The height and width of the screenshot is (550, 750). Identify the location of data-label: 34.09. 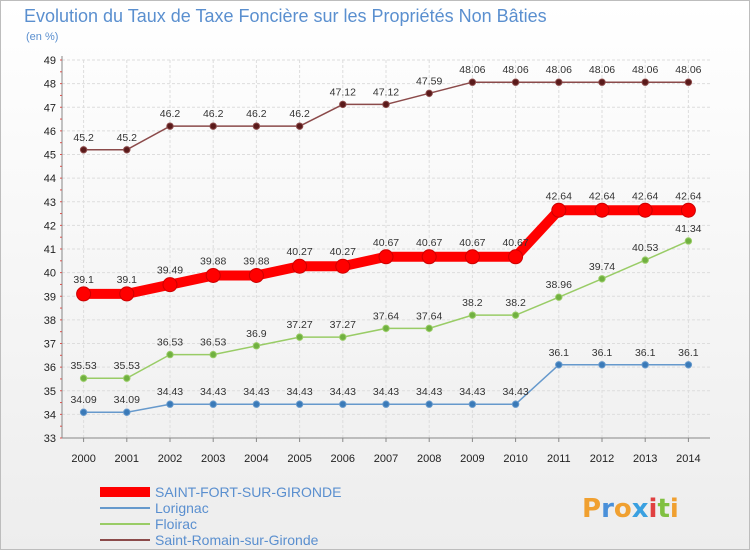
(83, 400).